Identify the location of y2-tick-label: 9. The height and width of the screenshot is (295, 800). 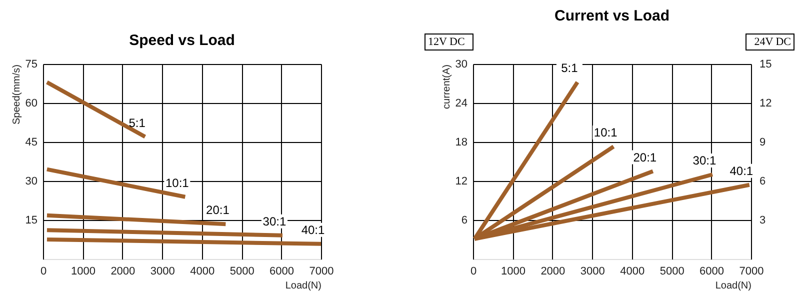
(763, 142).